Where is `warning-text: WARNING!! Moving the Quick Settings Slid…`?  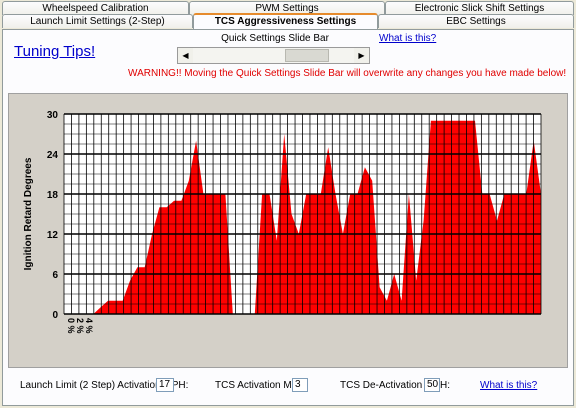
warning-text: WARNING!! Moving the Quick Settings Slid… is located at coordinates (347, 73).